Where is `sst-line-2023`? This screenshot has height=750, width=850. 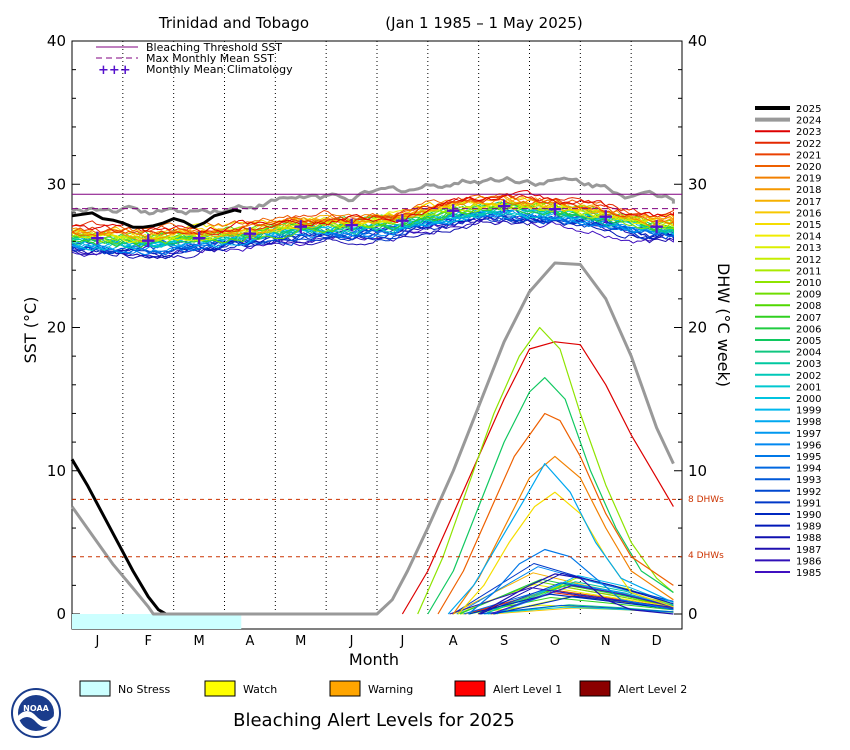 sst-line-2023 is located at coordinates (372, 211).